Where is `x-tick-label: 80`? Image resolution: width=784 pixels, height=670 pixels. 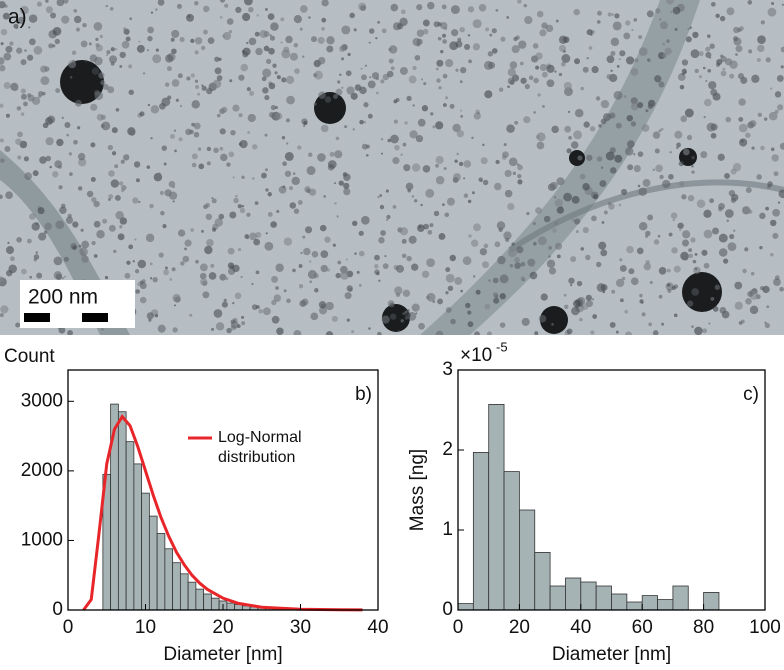
x-tick-label: 80 is located at coordinates (703, 627).